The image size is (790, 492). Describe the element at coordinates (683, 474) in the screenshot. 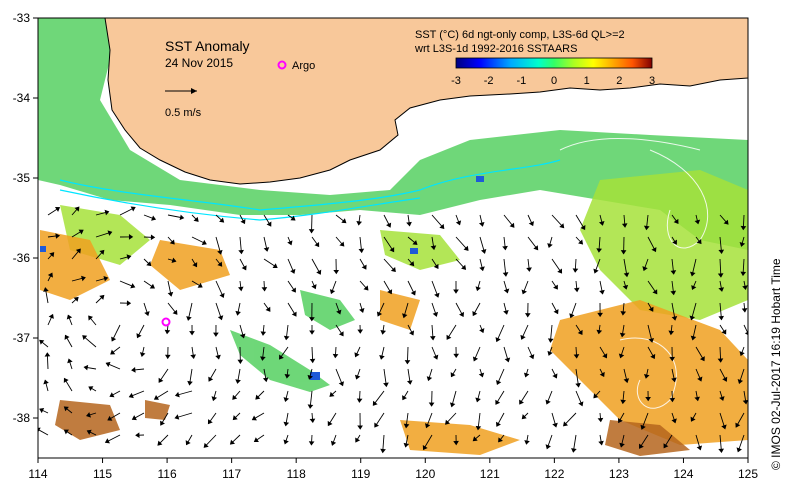

I see `x-tick-label: 124` at that location.